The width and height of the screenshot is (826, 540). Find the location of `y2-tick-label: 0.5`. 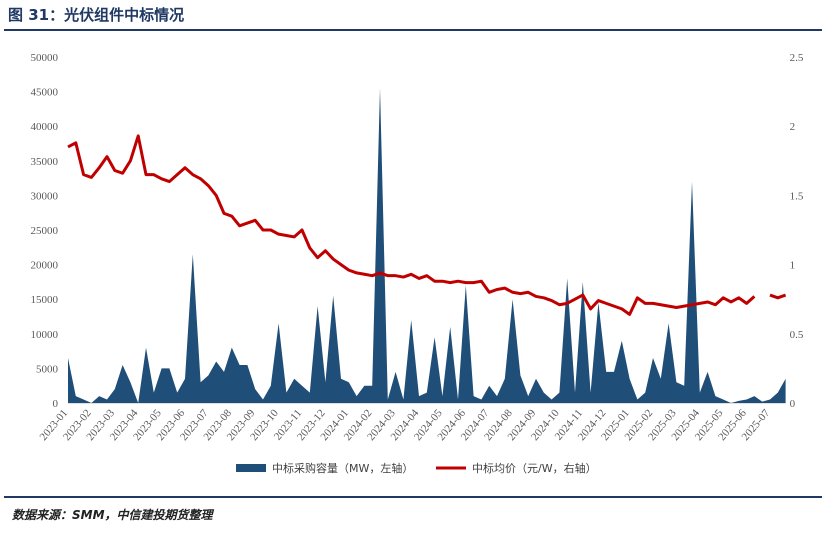

y2-tick-label: 0.5 is located at coordinates (797, 335).